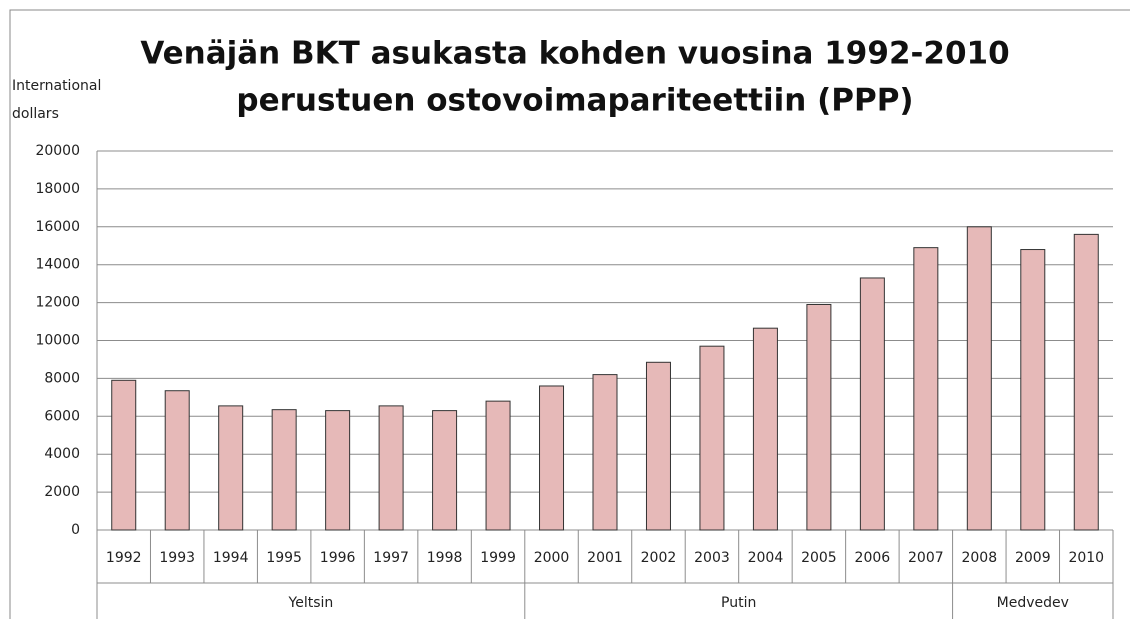 The width and height of the screenshot is (1130, 619). What do you see at coordinates (926, 558) in the screenshot?
I see `x-tick-label: 2007` at bounding box center [926, 558].